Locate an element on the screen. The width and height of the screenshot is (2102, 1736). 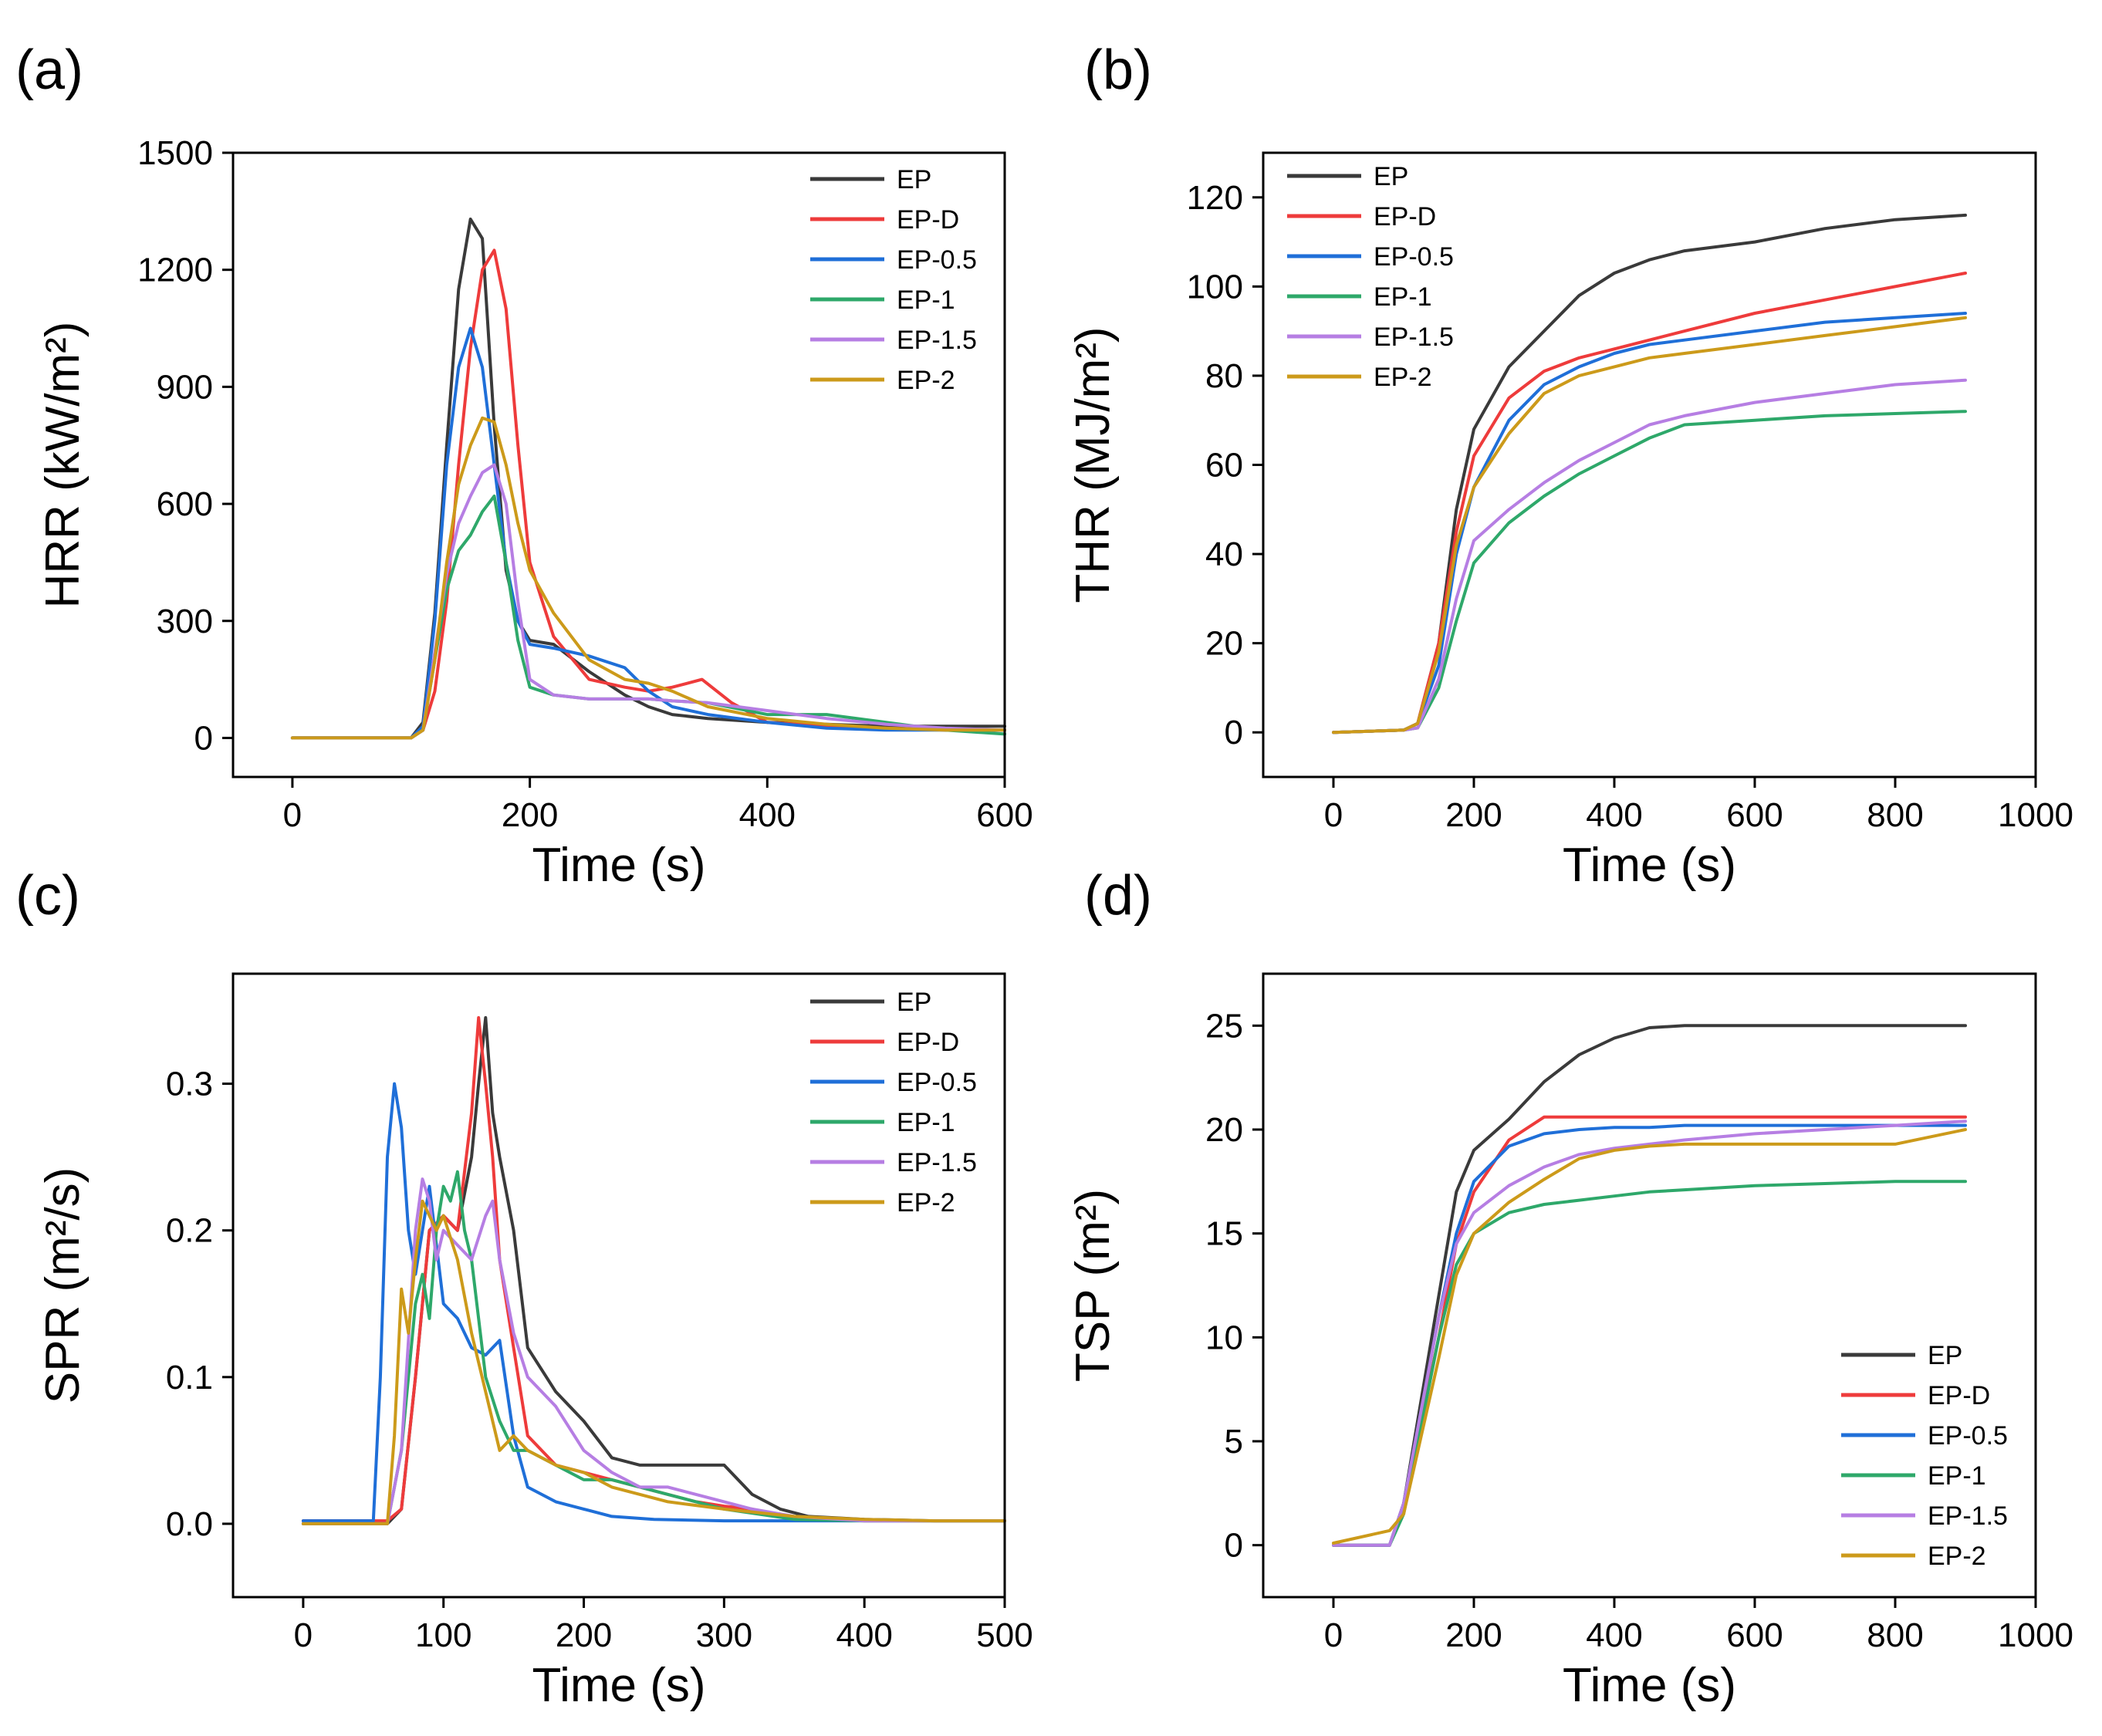
y-tick-label: 0.0 is located at coordinates (189, 1524).